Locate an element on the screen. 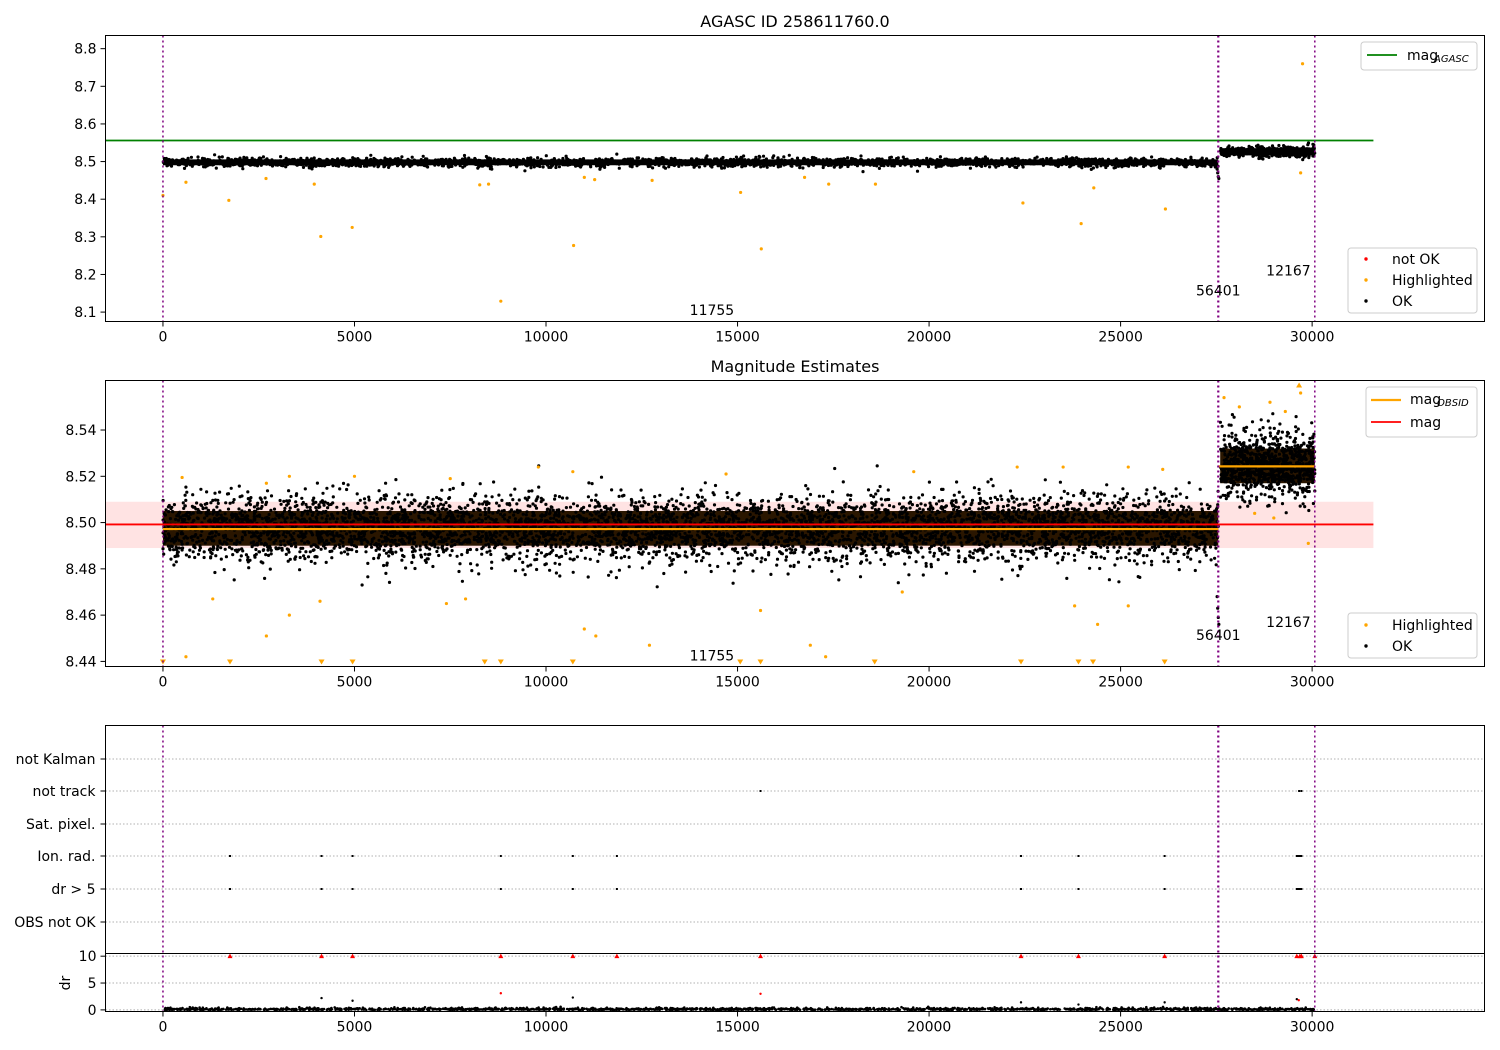 Image resolution: width=1500 pixels, height=1050 pixels. obsid-label: 12167 is located at coordinates (1288, 623).